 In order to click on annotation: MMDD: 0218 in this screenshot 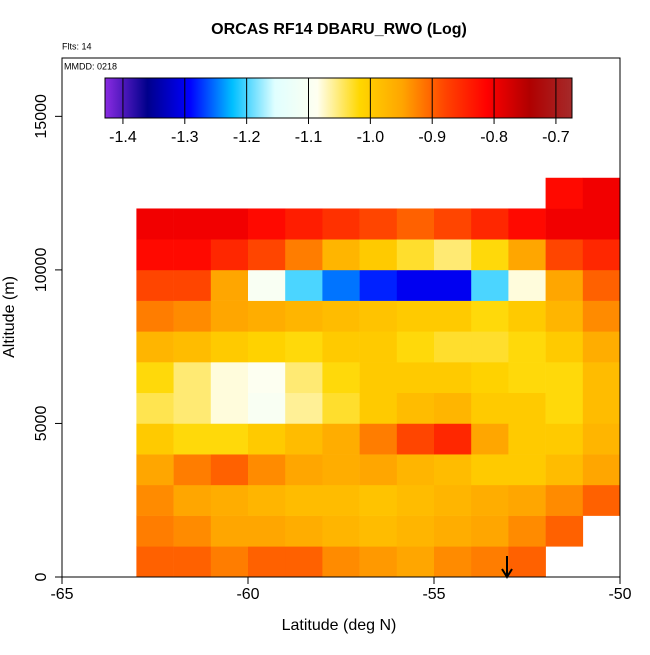, I will do `click(90, 66)`.